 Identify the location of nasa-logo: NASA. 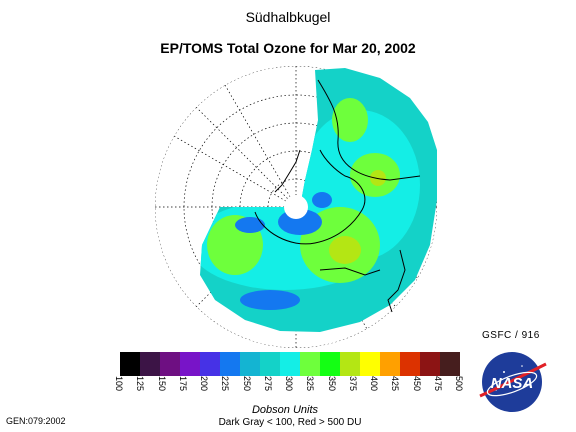
(513, 382).